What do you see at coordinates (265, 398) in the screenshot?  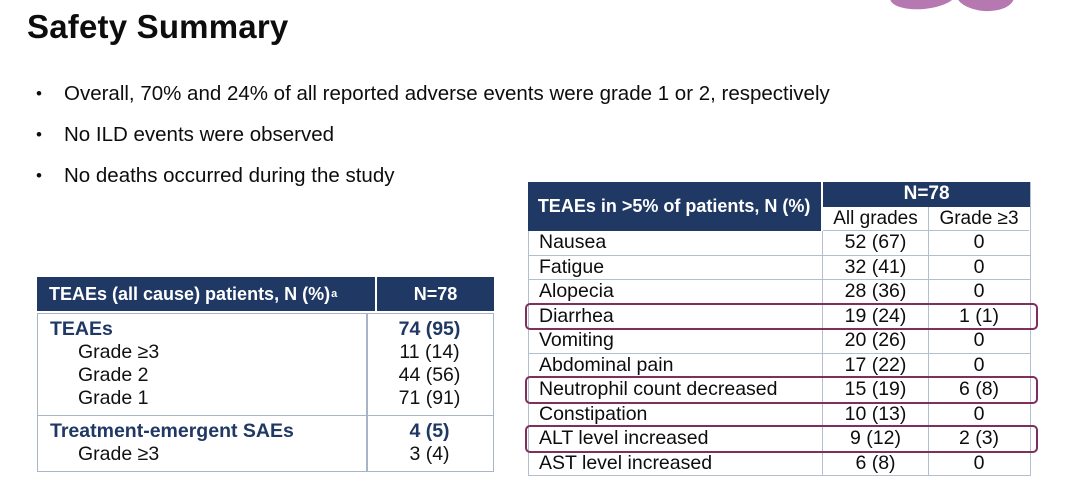 I see `table-row: Grade 1 71 (91)` at bounding box center [265, 398].